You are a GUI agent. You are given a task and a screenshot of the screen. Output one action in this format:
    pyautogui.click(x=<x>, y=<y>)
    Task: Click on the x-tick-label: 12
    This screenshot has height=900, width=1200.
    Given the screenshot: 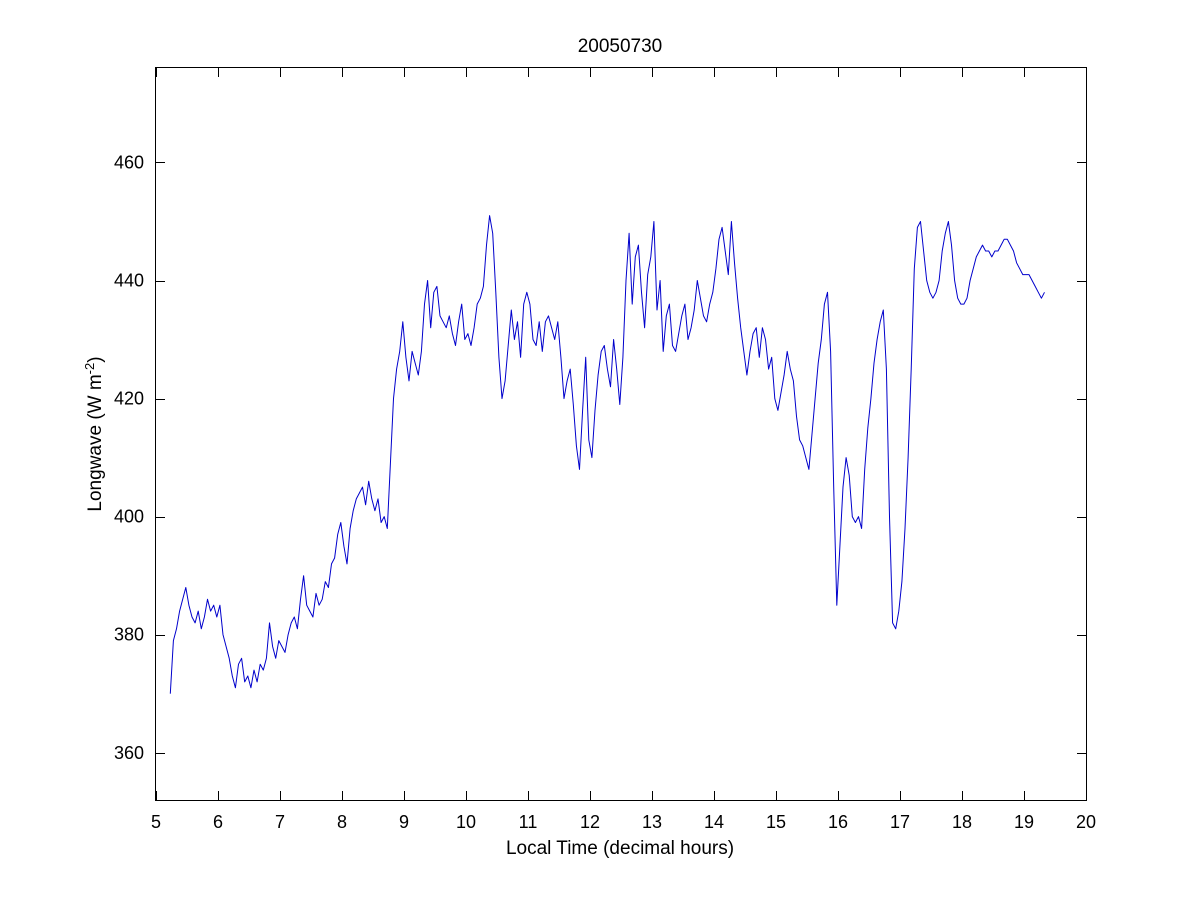 What is the action you would take?
    pyautogui.click(x=590, y=822)
    